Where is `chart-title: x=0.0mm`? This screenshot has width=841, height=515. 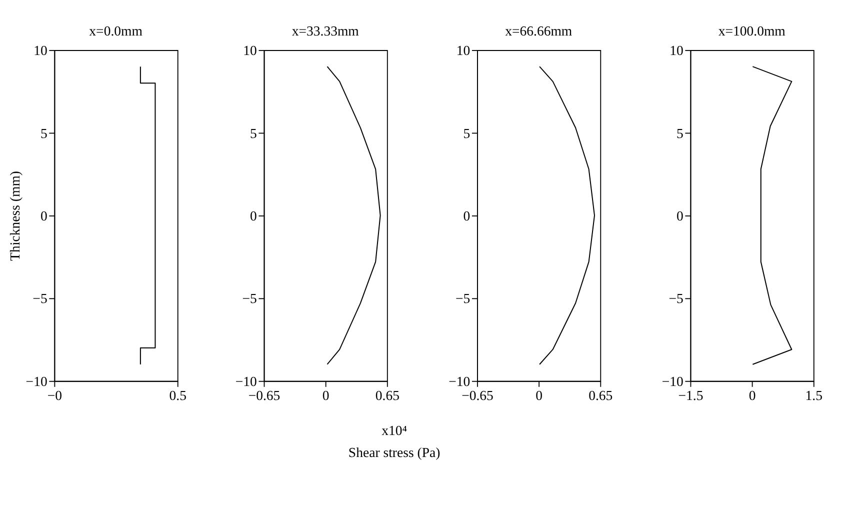
chart-title: x=0.0mm is located at coordinates (116, 30).